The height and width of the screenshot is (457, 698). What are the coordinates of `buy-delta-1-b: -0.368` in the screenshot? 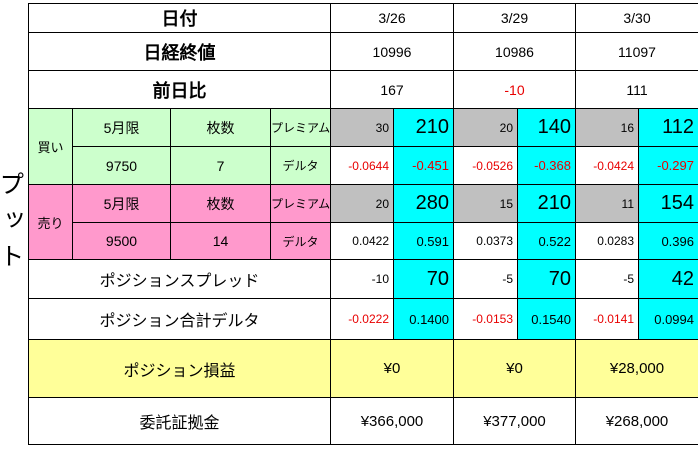 It's located at (546, 165).